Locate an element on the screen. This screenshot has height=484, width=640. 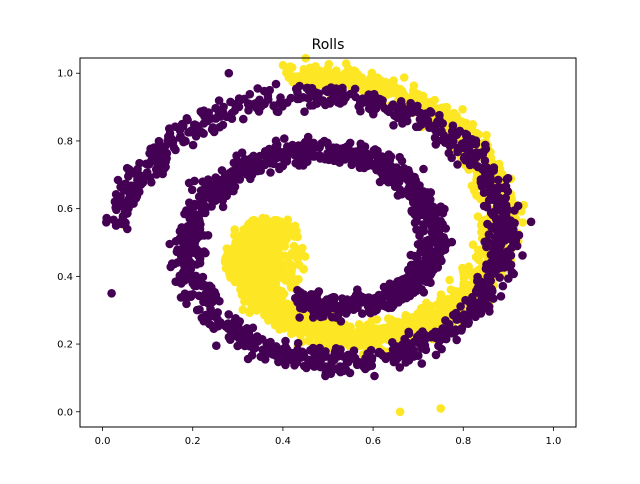
y-tick-label: 0.6 is located at coordinates (65, 209).